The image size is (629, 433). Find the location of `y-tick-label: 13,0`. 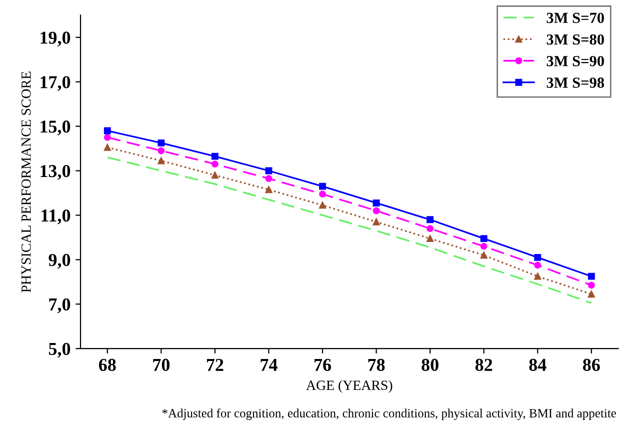

y-tick-label: 13,0 is located at coordinates (55, 172).